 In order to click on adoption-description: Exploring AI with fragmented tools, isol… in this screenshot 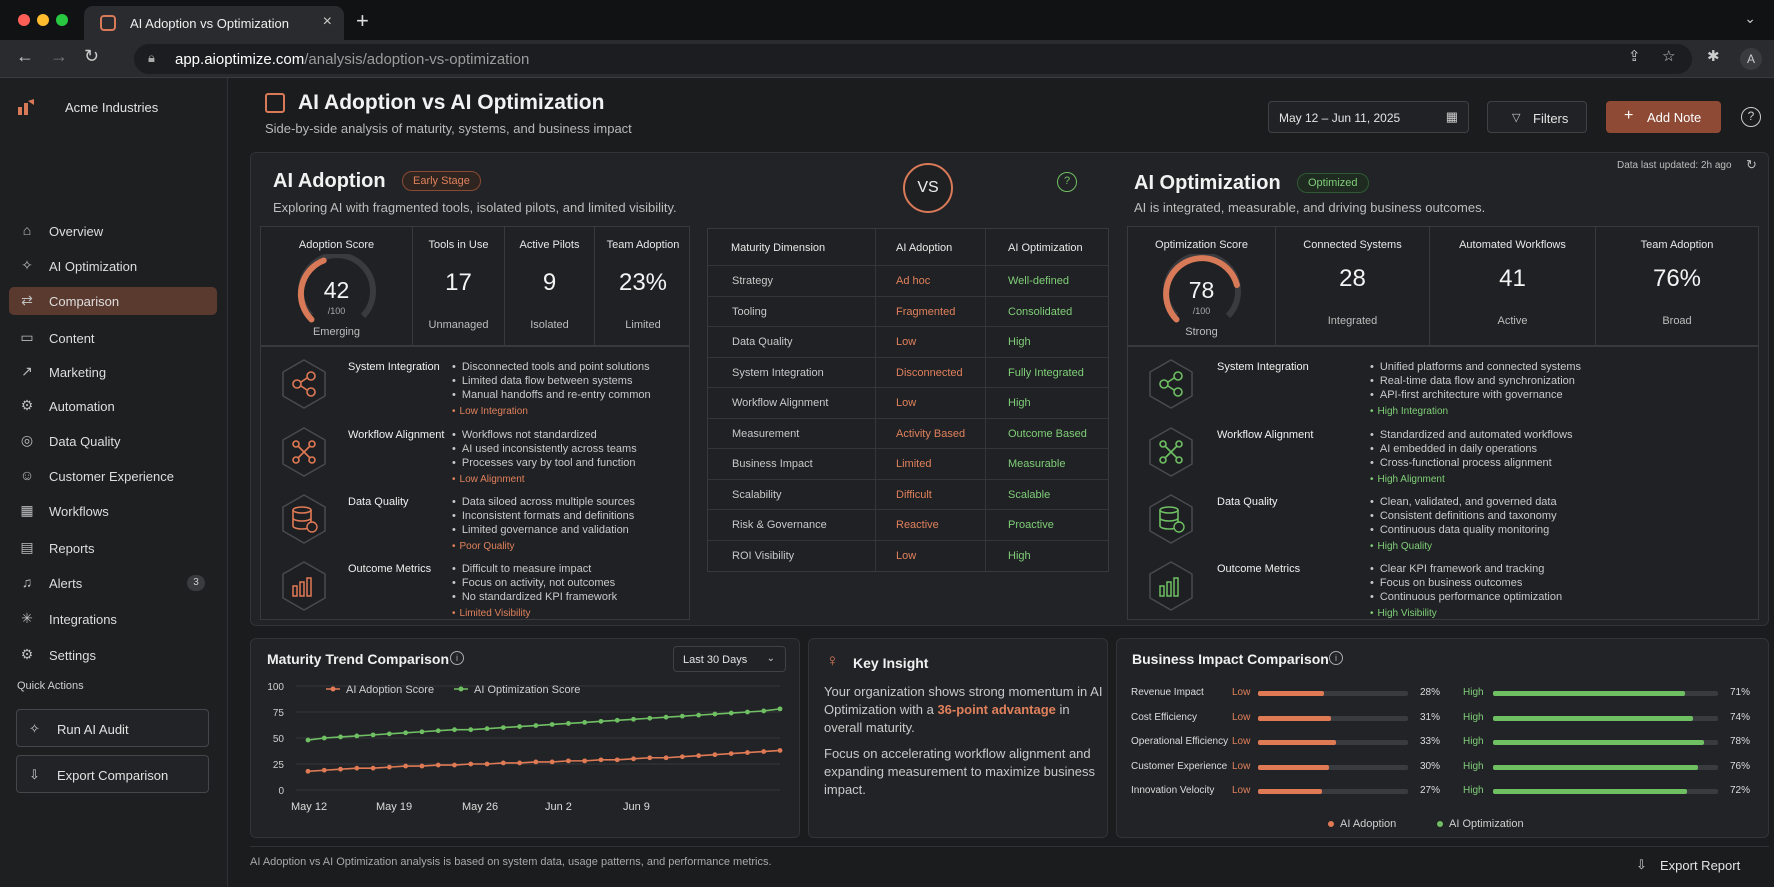, I will do `click(475, 207)`.